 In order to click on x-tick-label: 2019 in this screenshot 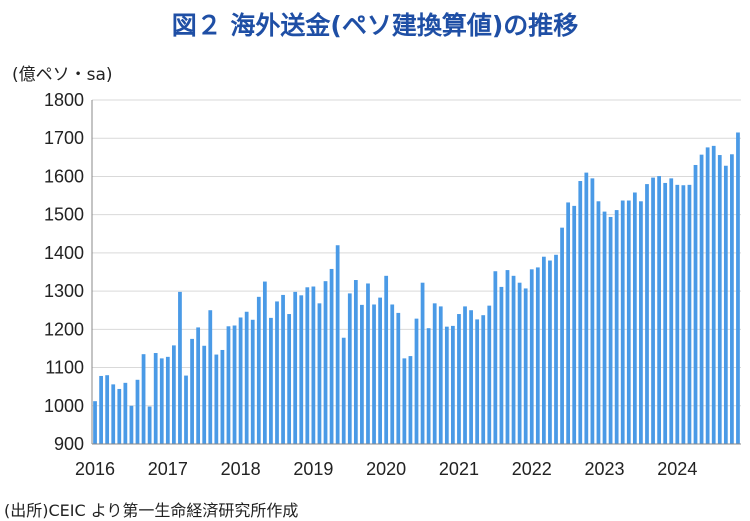, I will do `click(313, 469)`.